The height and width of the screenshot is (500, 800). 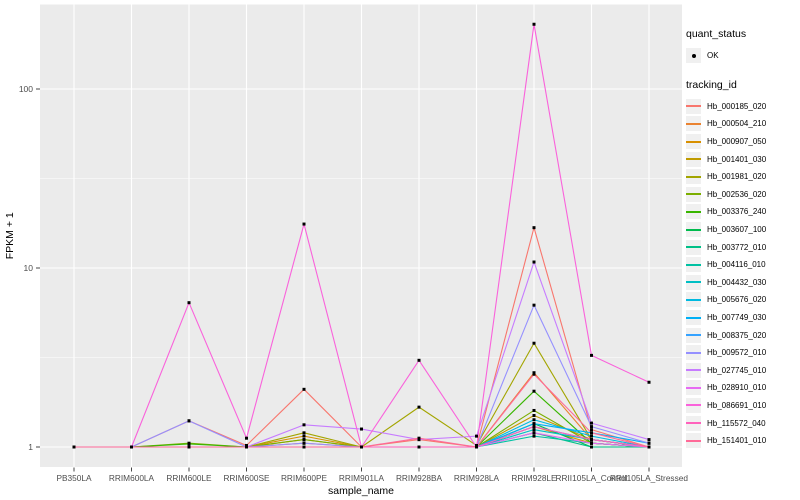 I want to click on x-tick-label: RRIM600LA, so click(x=132, y=478).